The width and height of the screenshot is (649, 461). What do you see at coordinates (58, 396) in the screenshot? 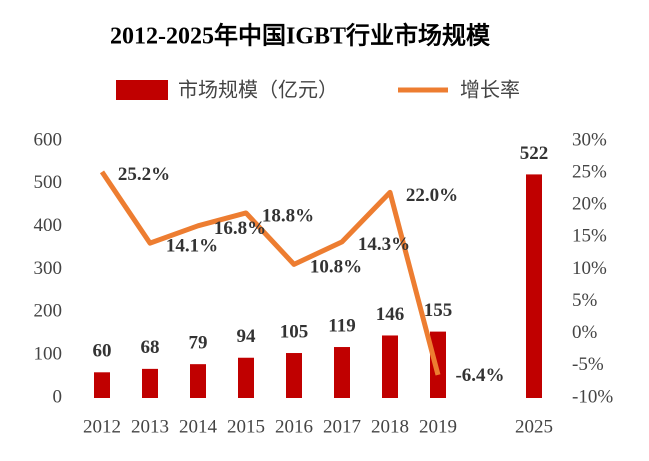
I see `y-tick-label: 0` at bounding box center [58, 396].